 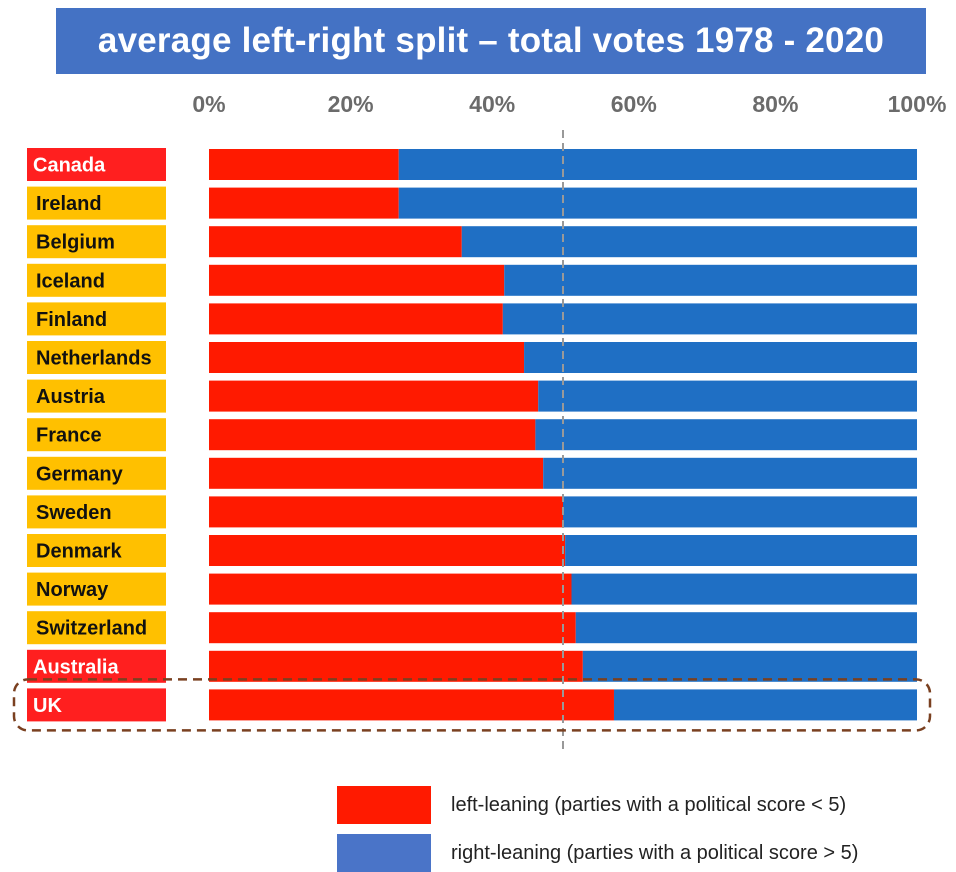 I want to click on category-label: Belgium, so click(x=75, y=243).